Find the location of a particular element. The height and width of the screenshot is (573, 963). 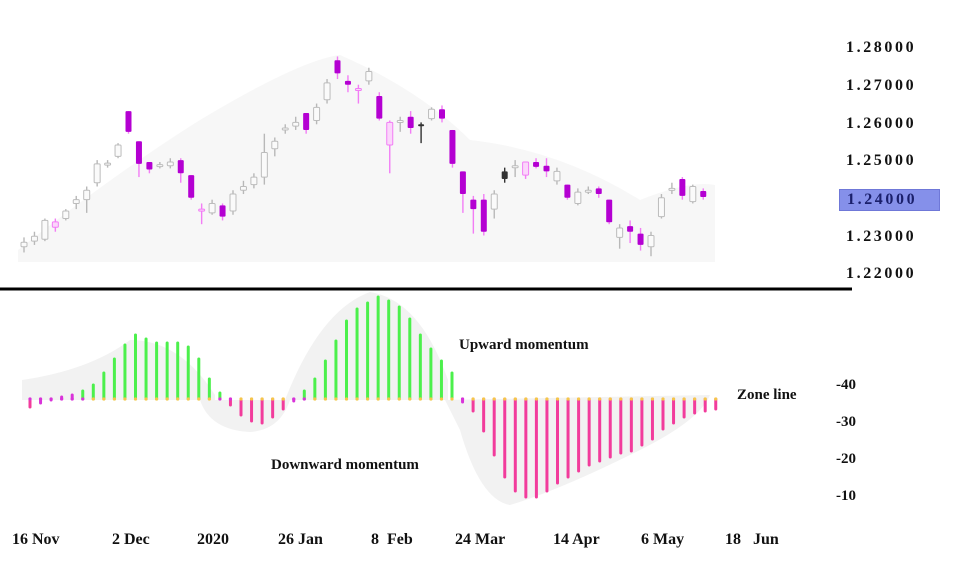

price-tick: 1.28000 is located at coordinates (881, 47).